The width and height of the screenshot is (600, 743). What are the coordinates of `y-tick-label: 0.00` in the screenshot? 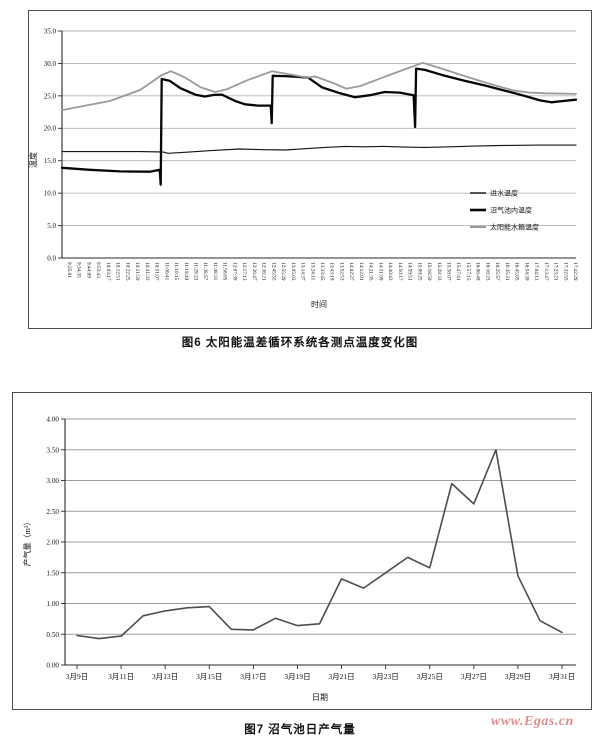 It's located at (52, 666).